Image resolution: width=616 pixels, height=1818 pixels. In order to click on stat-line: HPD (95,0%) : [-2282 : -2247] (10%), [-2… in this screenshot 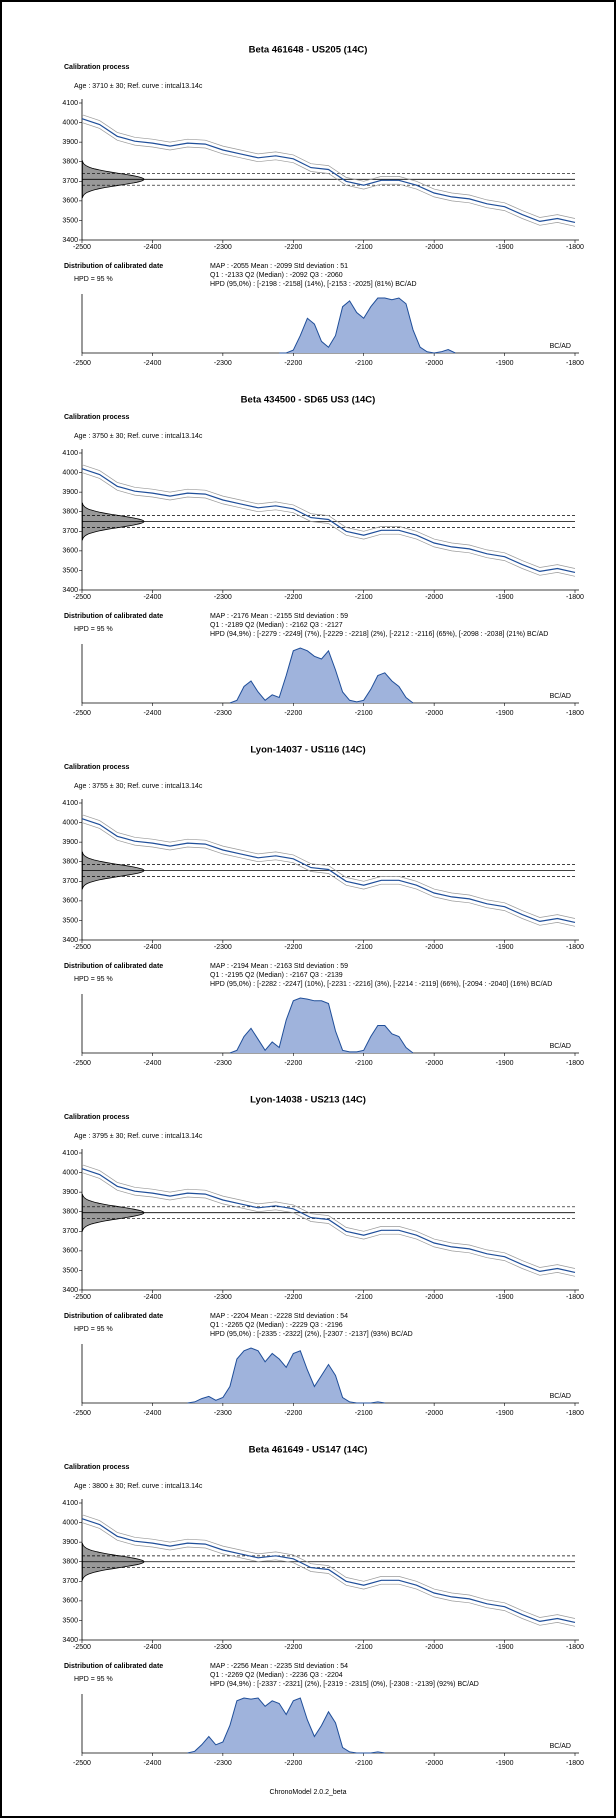, I will do `click(381, 984)`.